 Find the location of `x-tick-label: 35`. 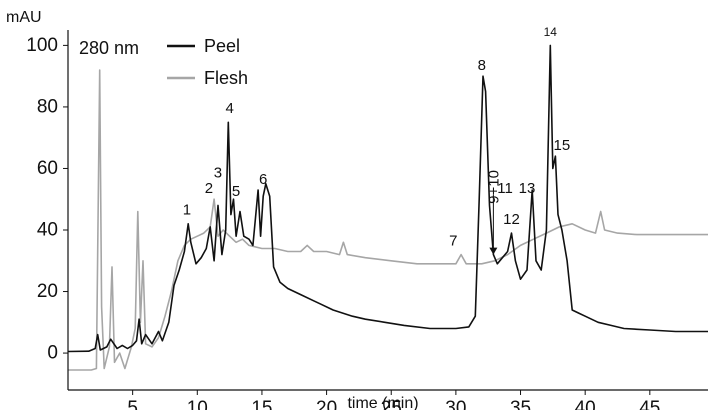

x-tick-label: 35 is located at coordinates (520, 404).